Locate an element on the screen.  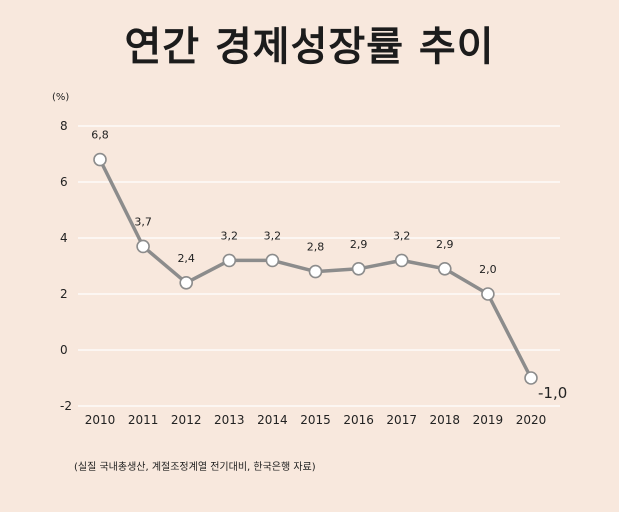
x-tick-label: 2015 is located at coordinates (315, 420).